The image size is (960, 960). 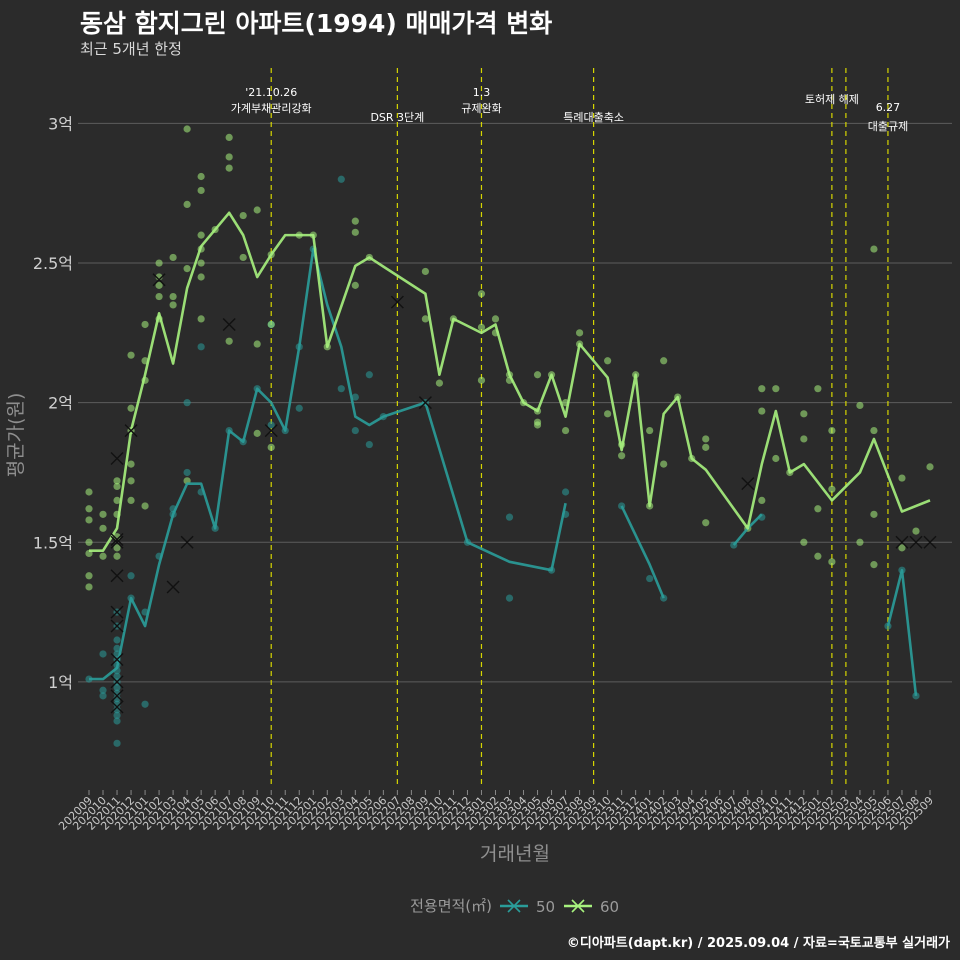 I want to click on policy-label: 1.3, so click(x=482, y=92).